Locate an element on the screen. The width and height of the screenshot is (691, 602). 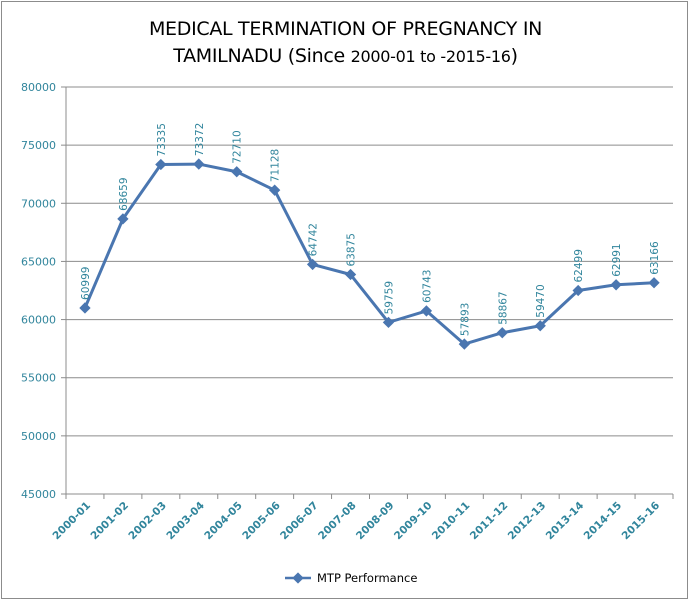
data-label: 64742 is located at coordinates (314, 239).